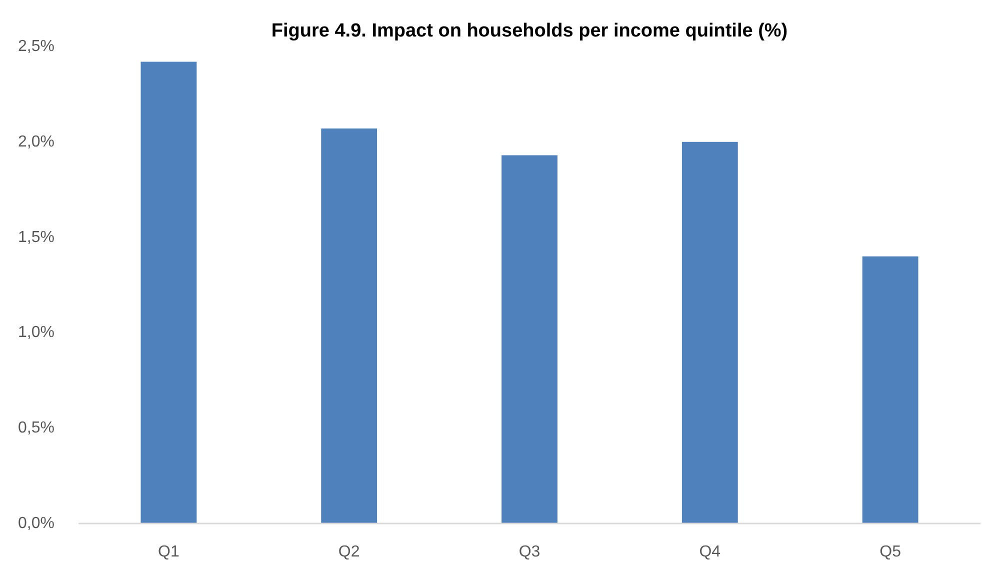 The image size is (982, 568). I want to click on x-tick-label: Q1, so click(169, 552).